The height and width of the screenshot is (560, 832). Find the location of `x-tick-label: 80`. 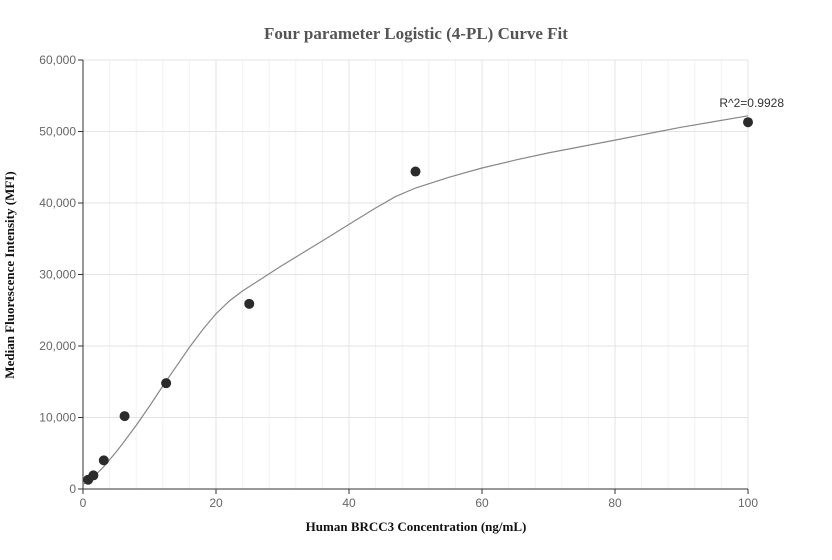

x-tick-label: 80 is located at coordinates (615, 503).